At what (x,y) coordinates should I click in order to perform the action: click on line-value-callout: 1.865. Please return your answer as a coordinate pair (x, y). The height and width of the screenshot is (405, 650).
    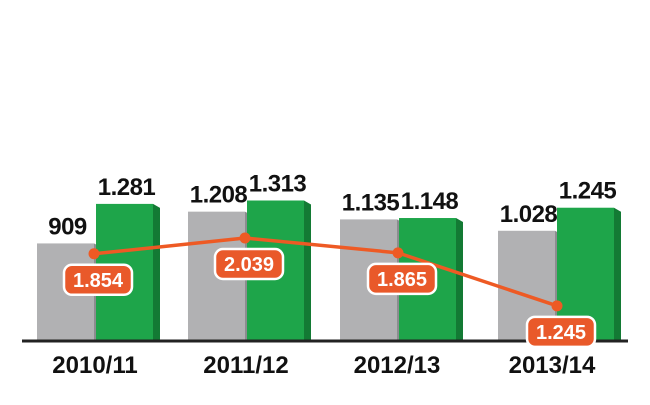
    Looking at the image, I should click on (402, 279).